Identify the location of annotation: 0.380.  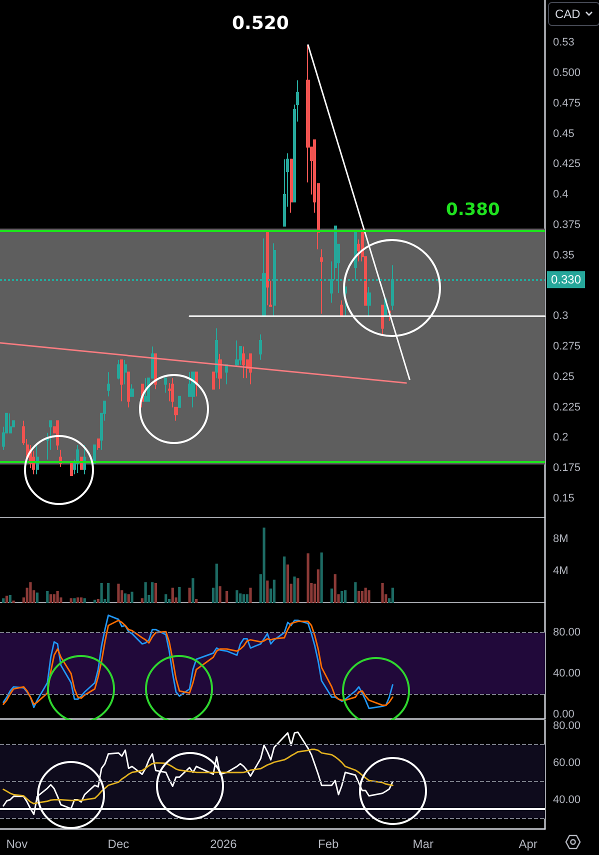
(473, 210).